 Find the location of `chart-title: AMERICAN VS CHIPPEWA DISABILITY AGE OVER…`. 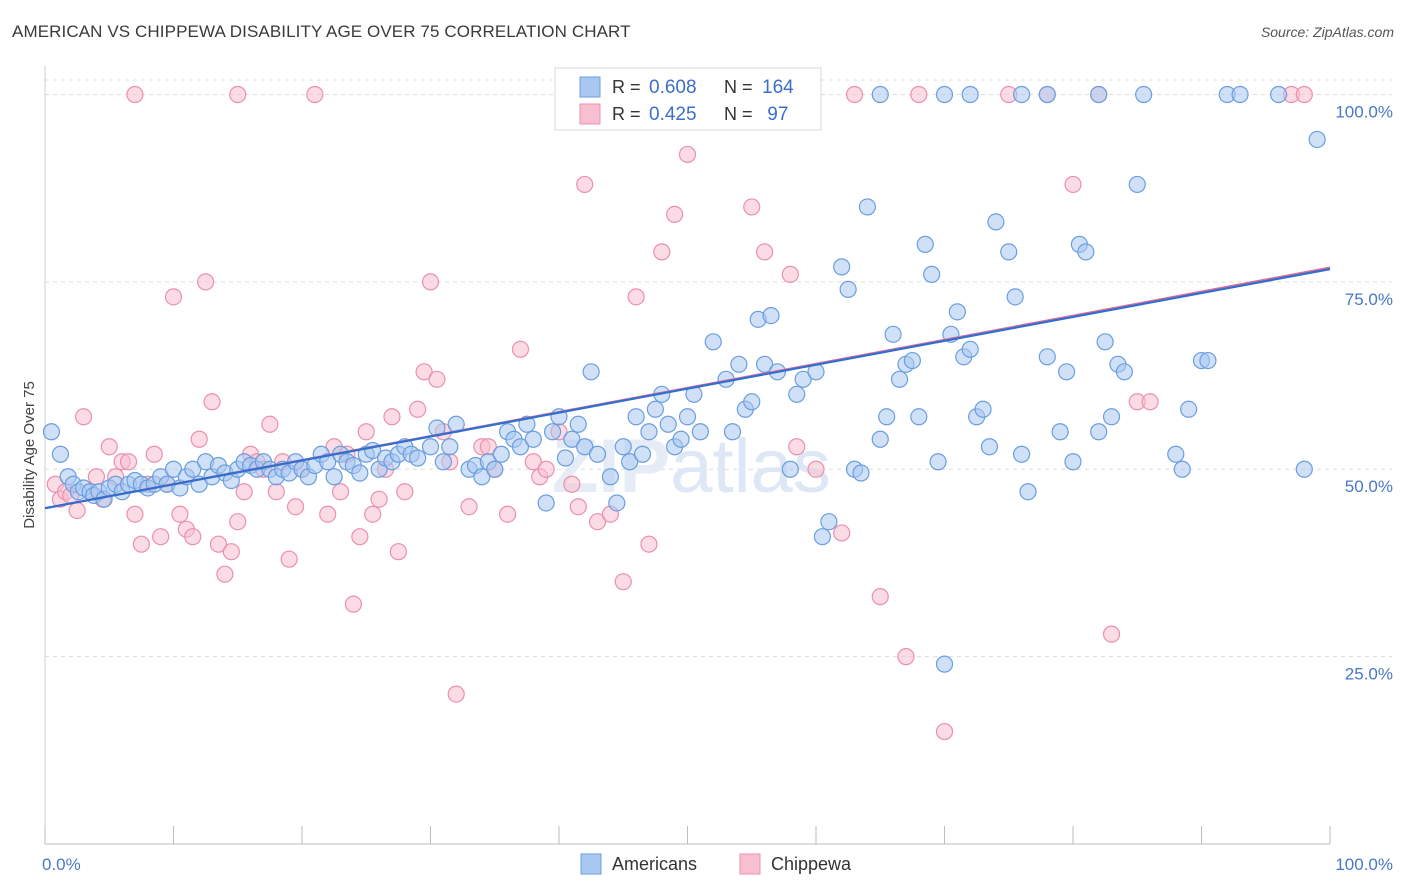

chart-title: AMERICAN VS CHIPPEWA DISABILITY AGE OVER… is located at coordinates (321, 31).